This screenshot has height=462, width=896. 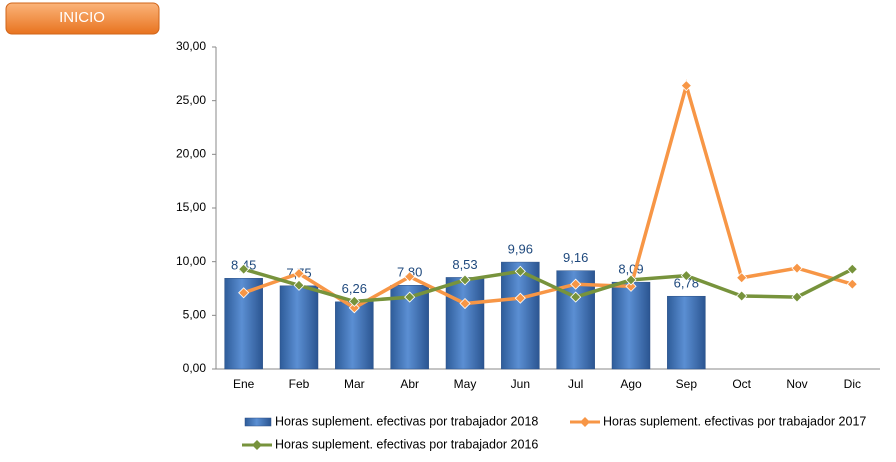 What do you see at coordinates (299, 384) in the screenshot?
I see `x-tick-label: Feb` at bounding box center [299, 384].